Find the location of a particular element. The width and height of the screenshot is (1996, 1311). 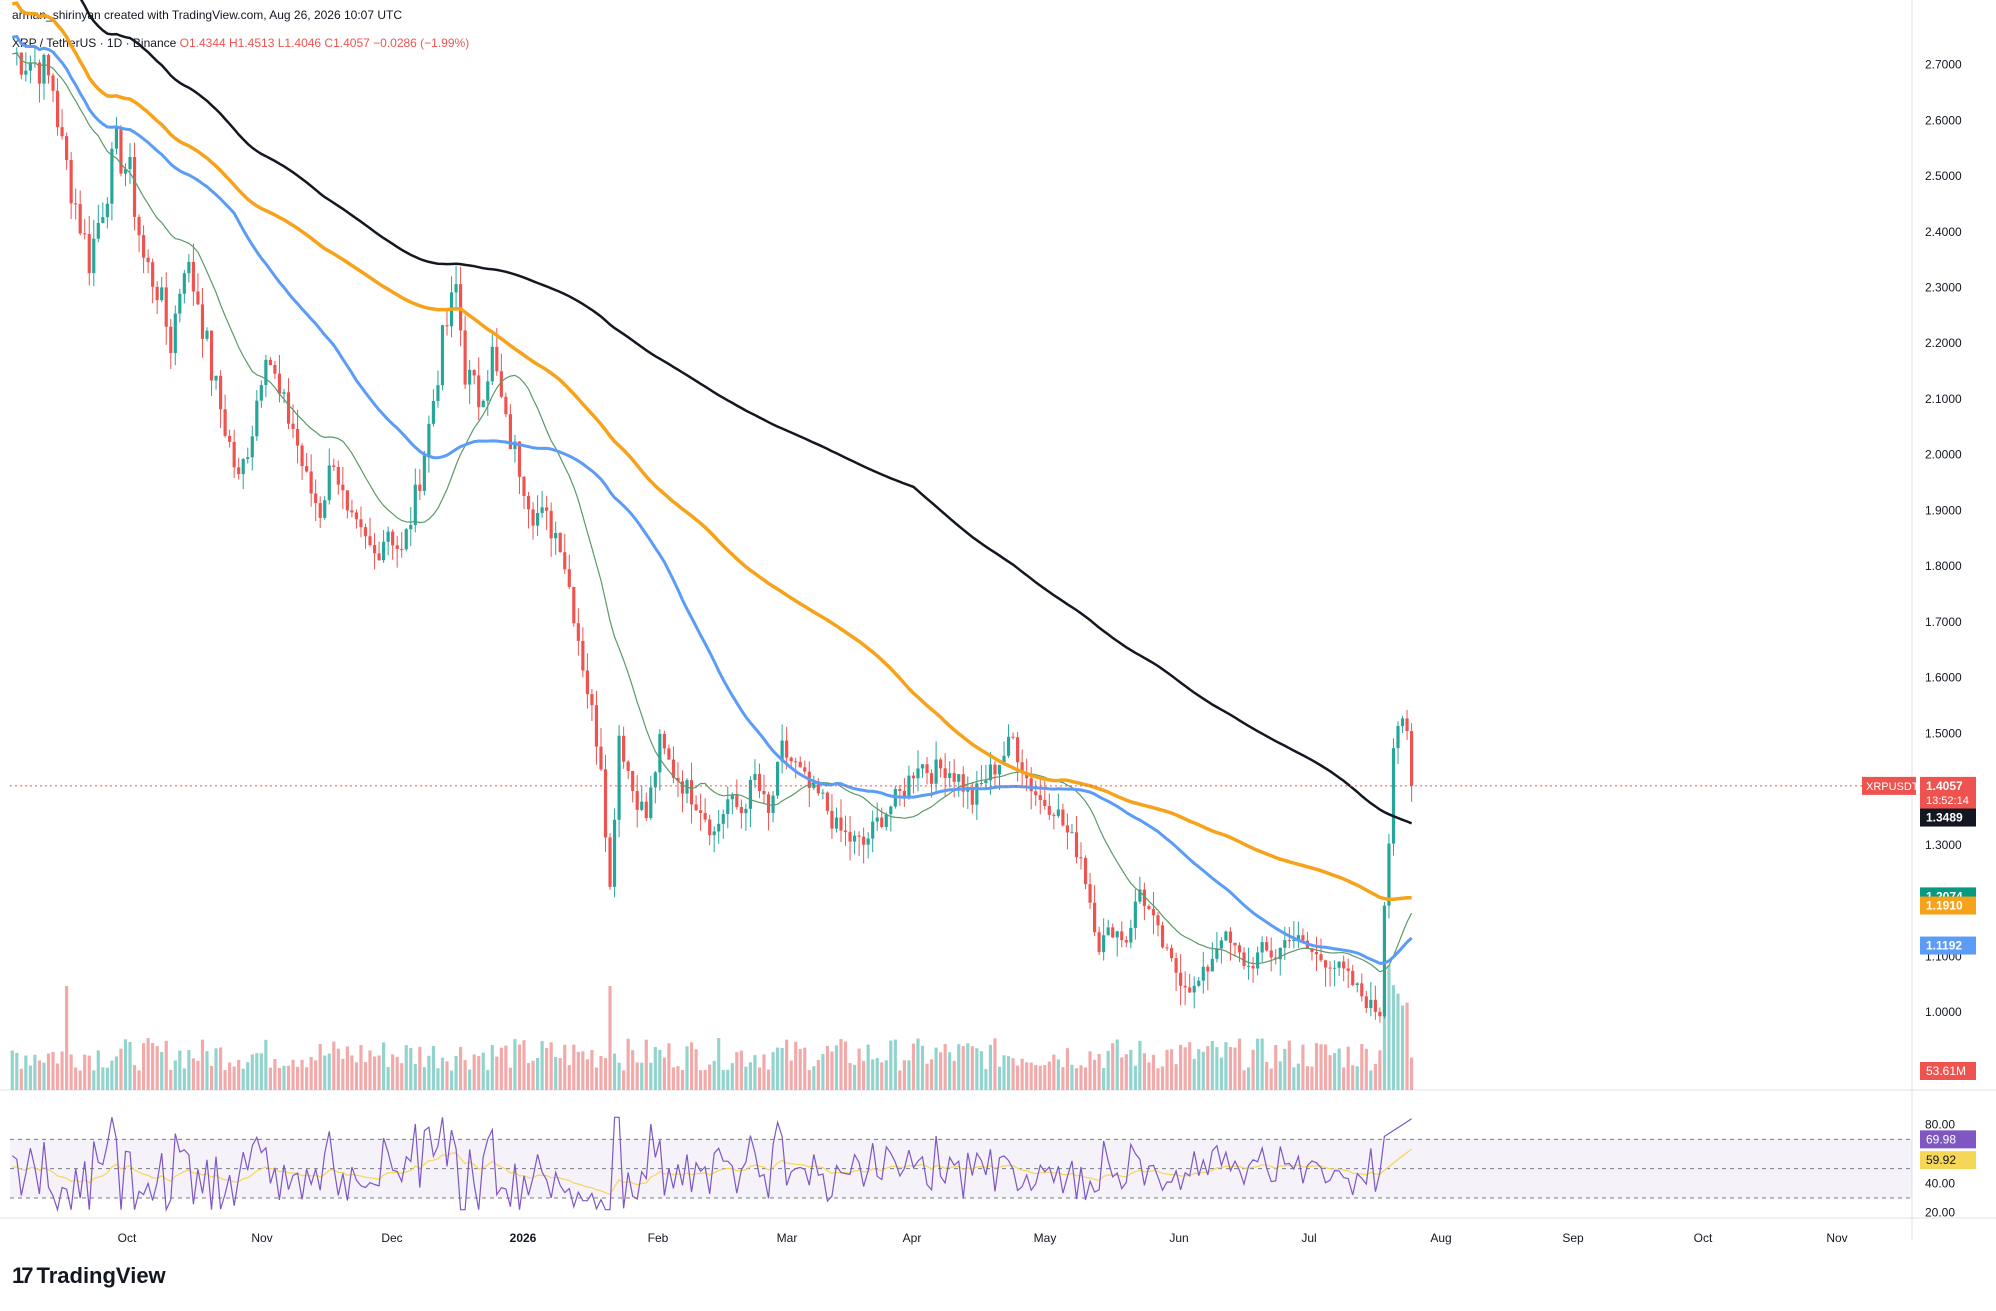

x-tick-label: Nov is located at coordinates (261, 1238).